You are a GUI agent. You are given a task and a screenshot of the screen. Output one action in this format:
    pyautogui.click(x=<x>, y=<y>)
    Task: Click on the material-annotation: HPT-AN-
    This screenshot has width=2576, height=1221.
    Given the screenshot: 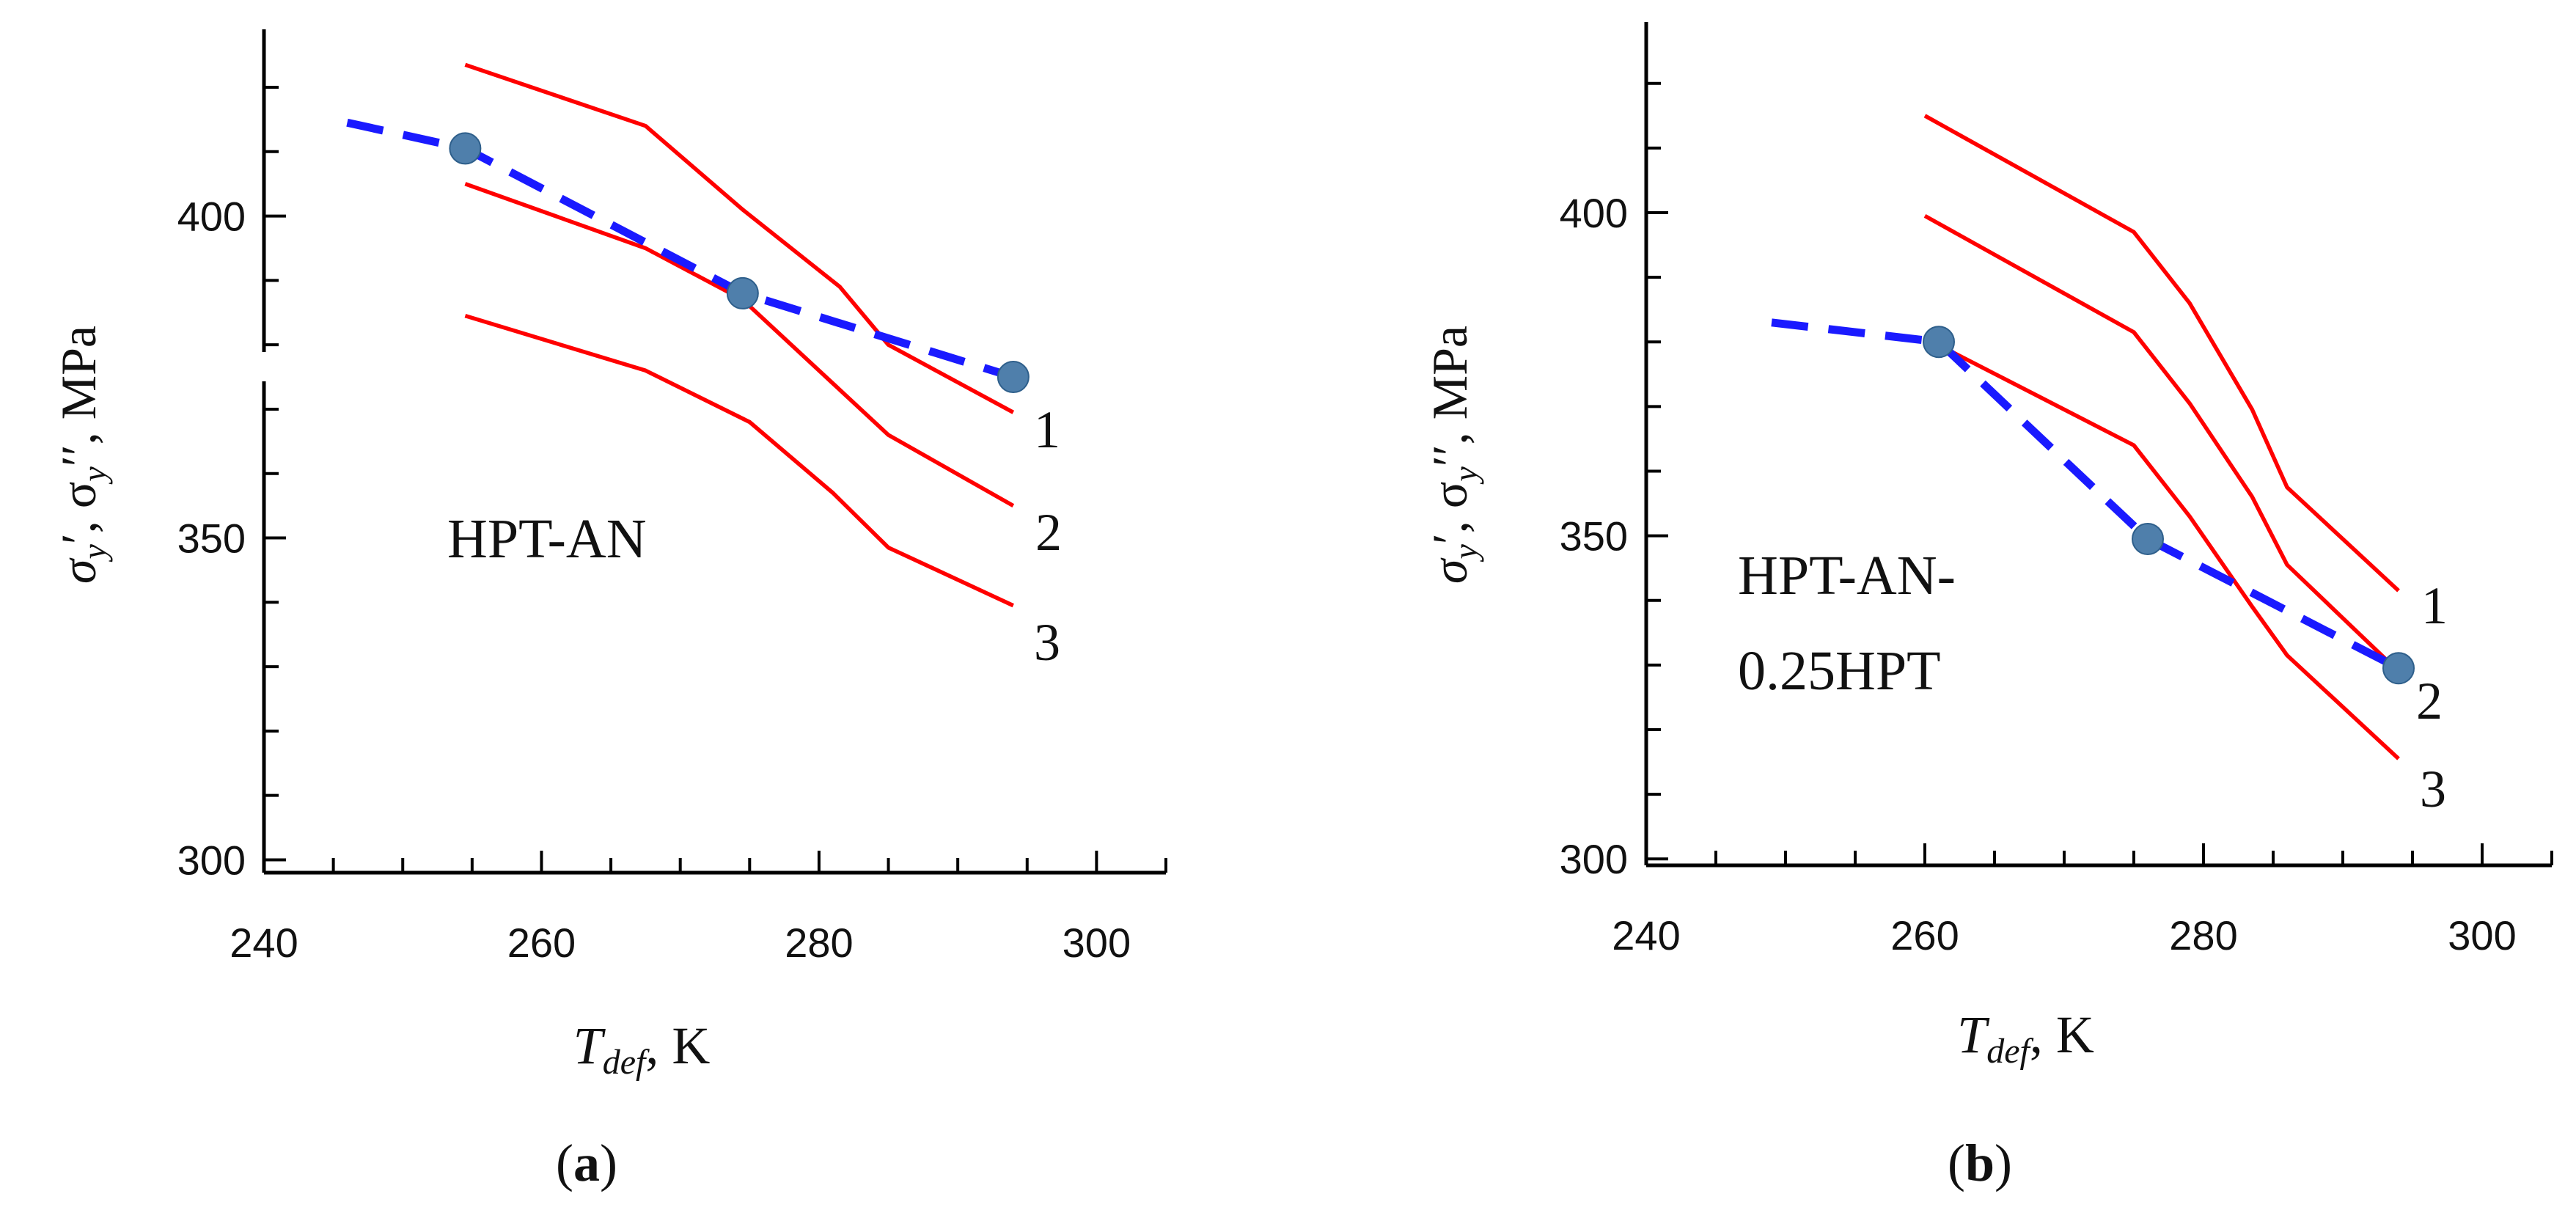 What is the action you would take?
    pyautogui.click(x=1847, y=575)
    